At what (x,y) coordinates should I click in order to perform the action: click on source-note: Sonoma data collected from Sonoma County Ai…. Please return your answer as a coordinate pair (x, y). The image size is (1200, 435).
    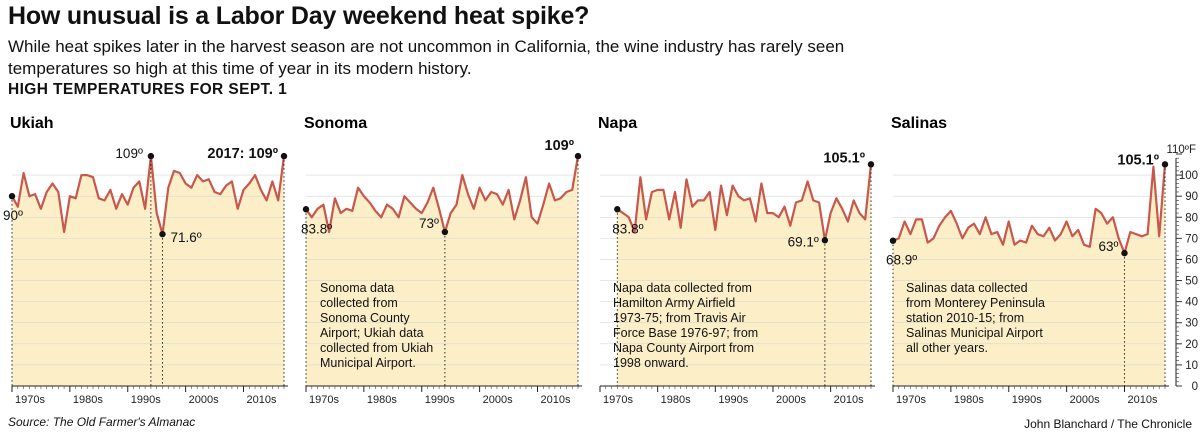
    Looking at the image, I should click on (376, 325).